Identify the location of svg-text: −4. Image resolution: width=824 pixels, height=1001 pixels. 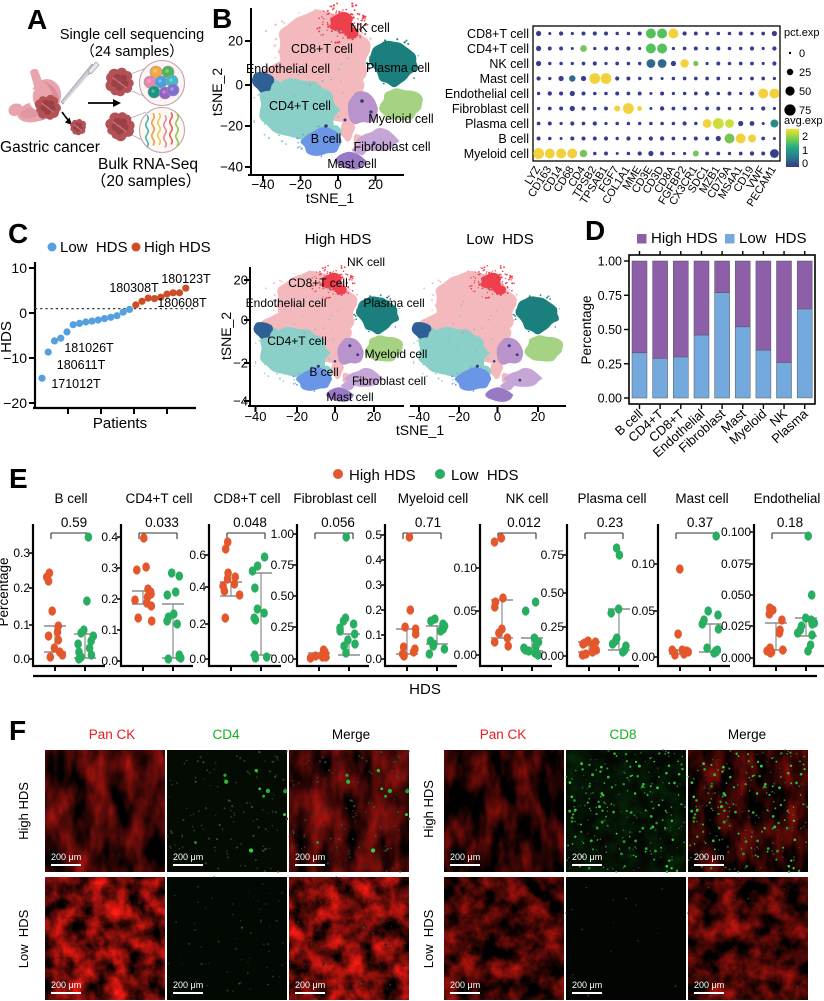
(240, 401).